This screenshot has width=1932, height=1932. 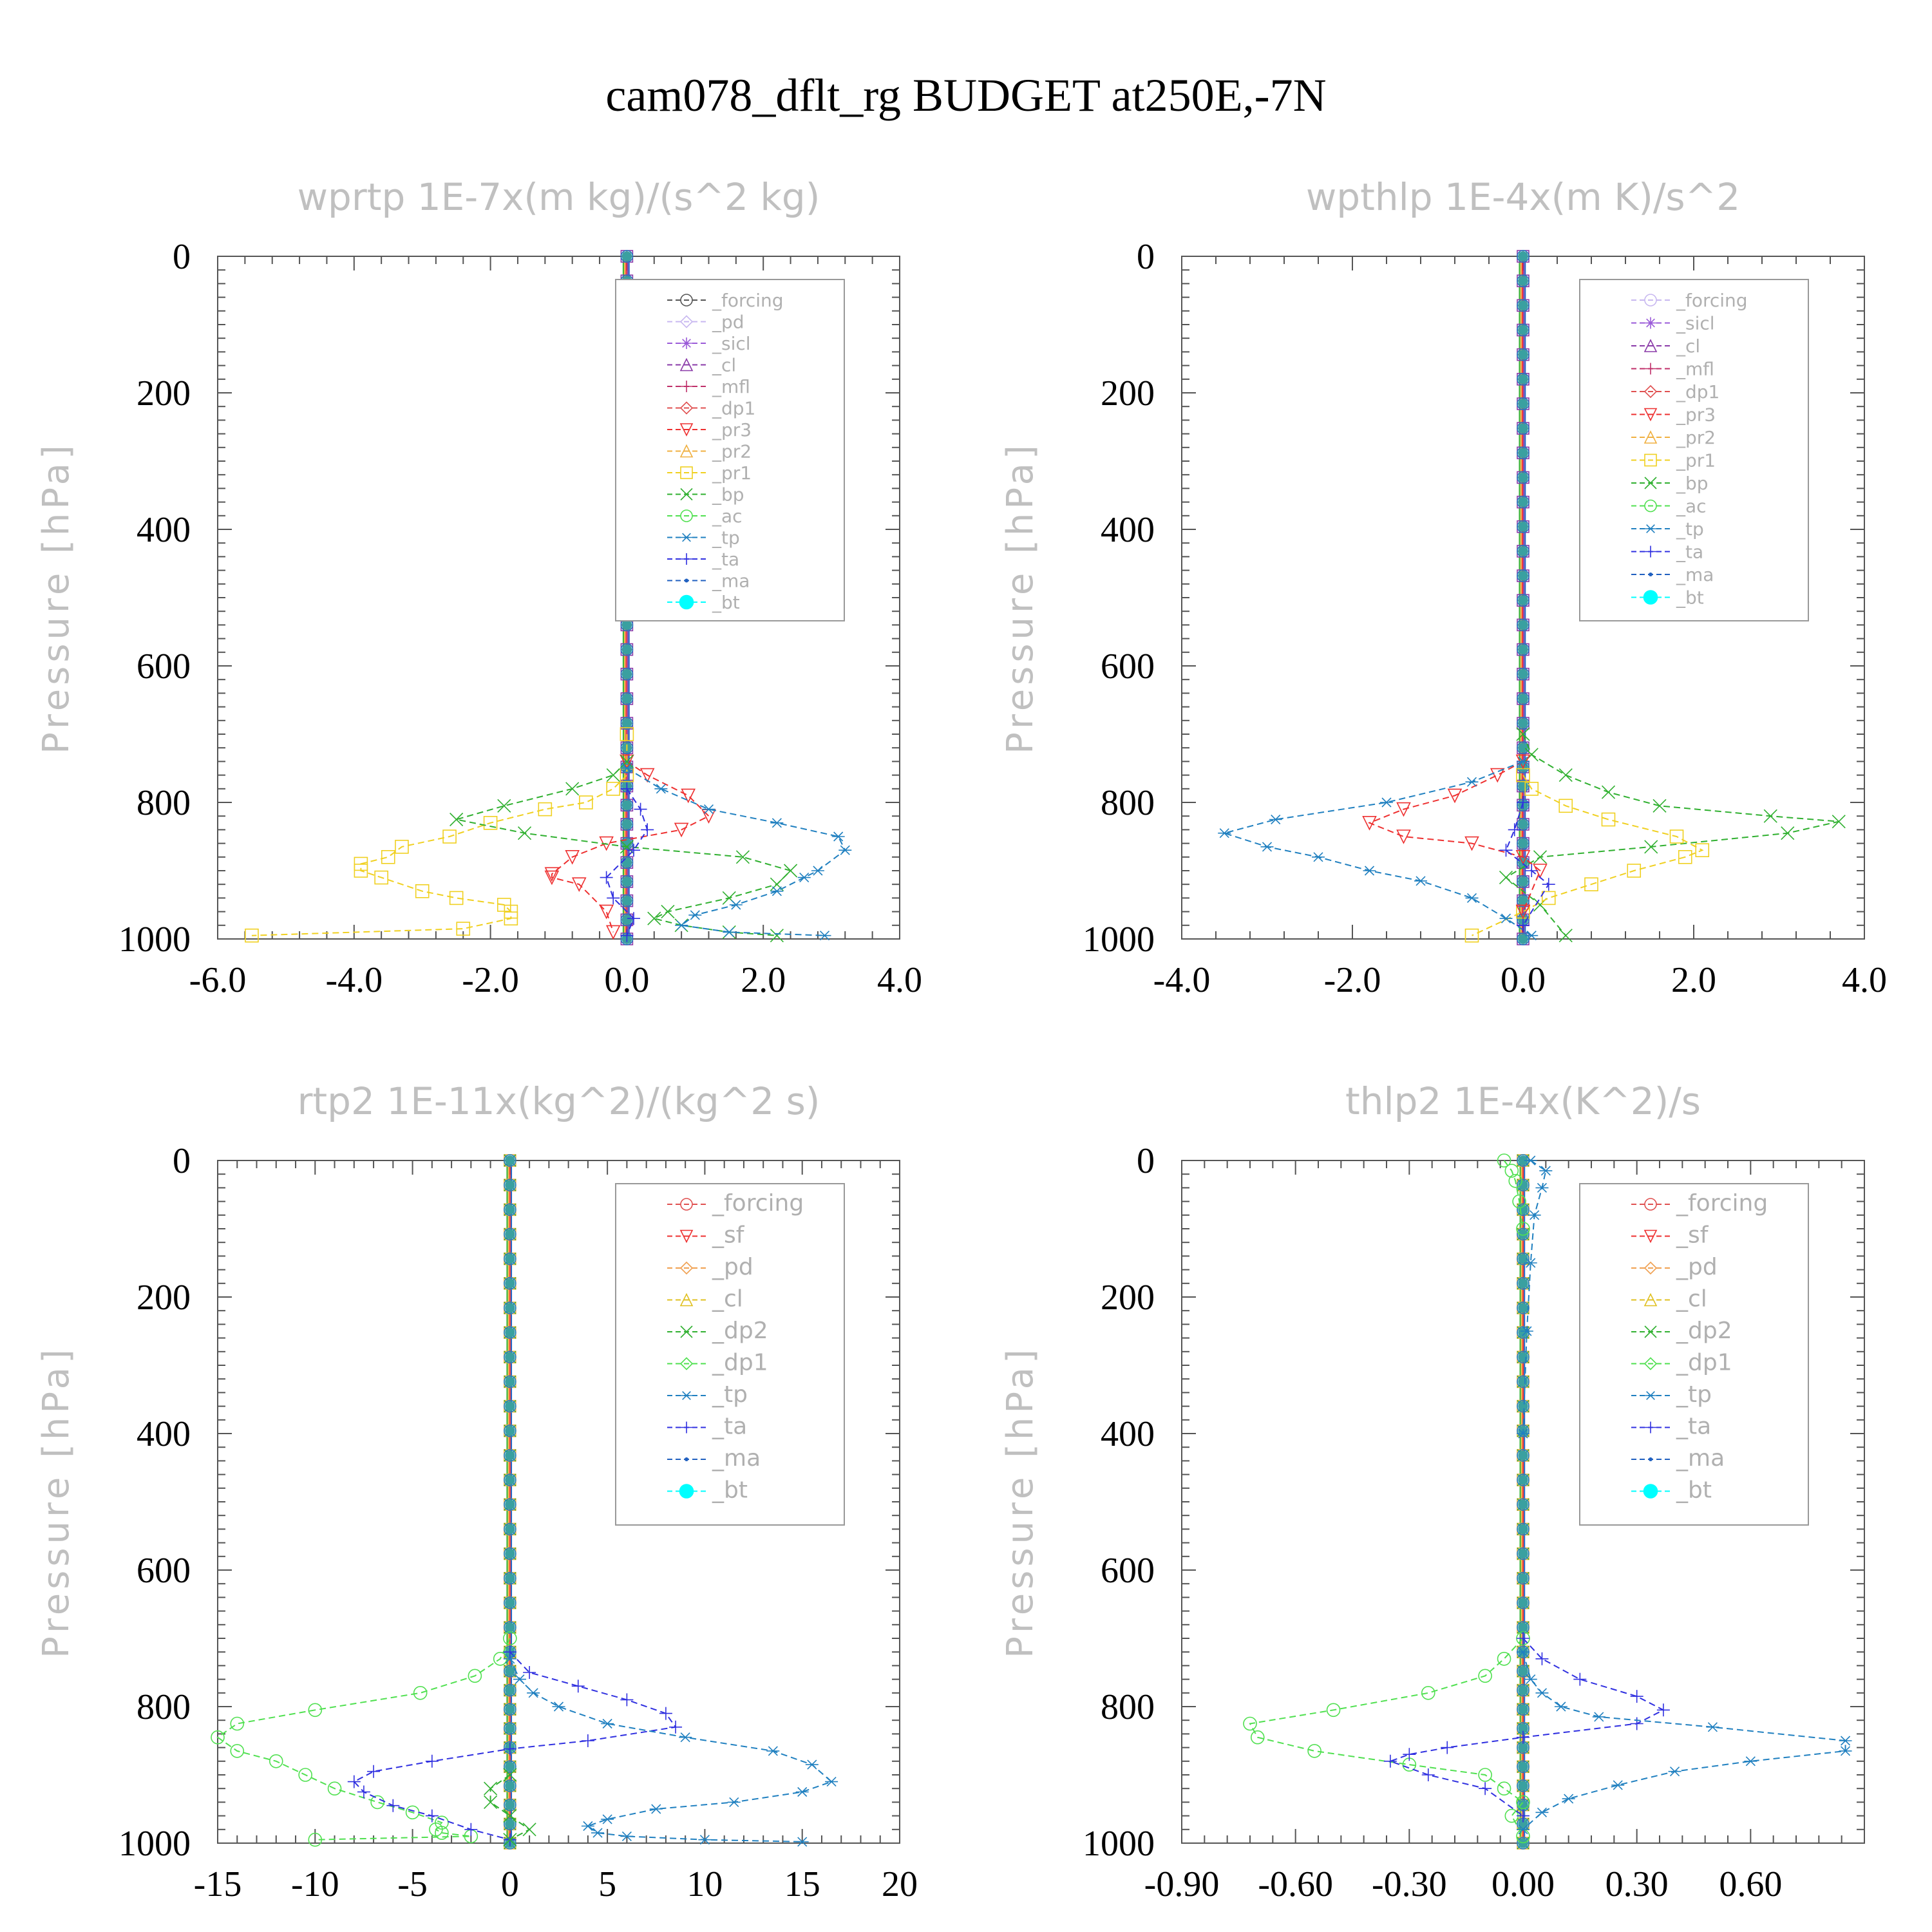 I want to click on legend-entry: _forcing, so click(x=725, y=301).